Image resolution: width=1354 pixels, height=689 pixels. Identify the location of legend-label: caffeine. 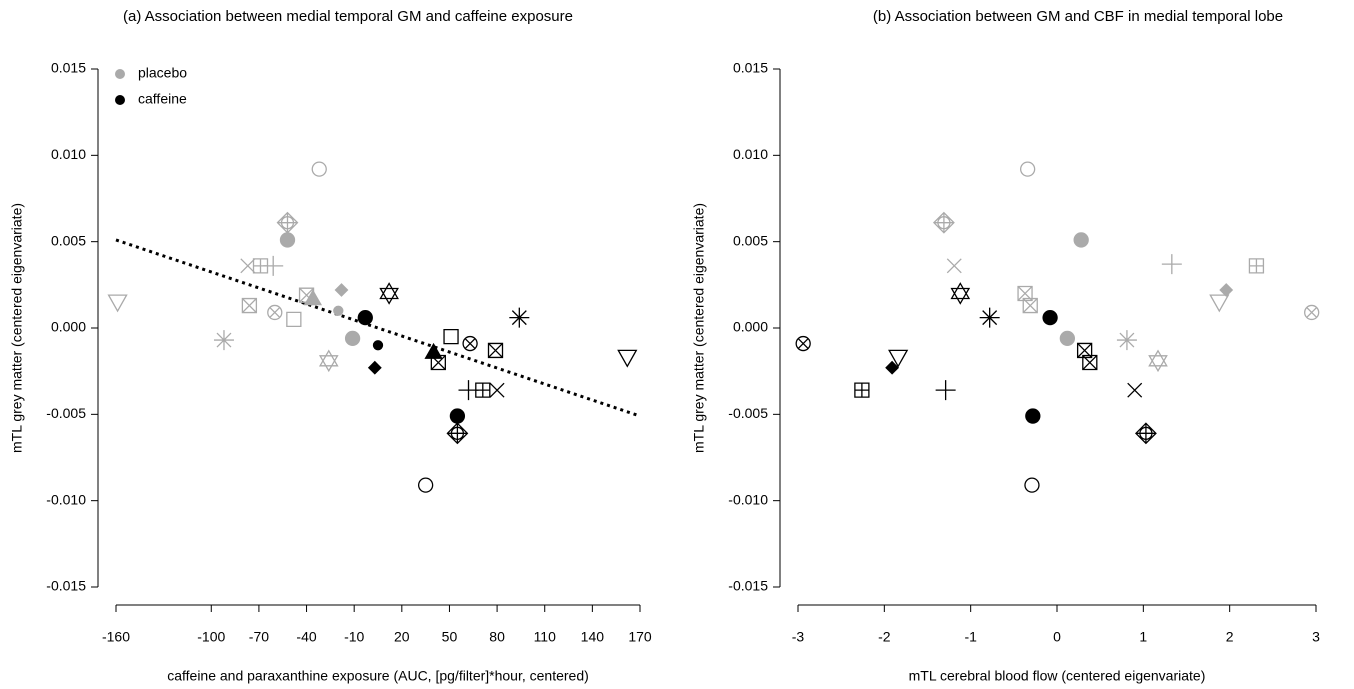
(162, 99).